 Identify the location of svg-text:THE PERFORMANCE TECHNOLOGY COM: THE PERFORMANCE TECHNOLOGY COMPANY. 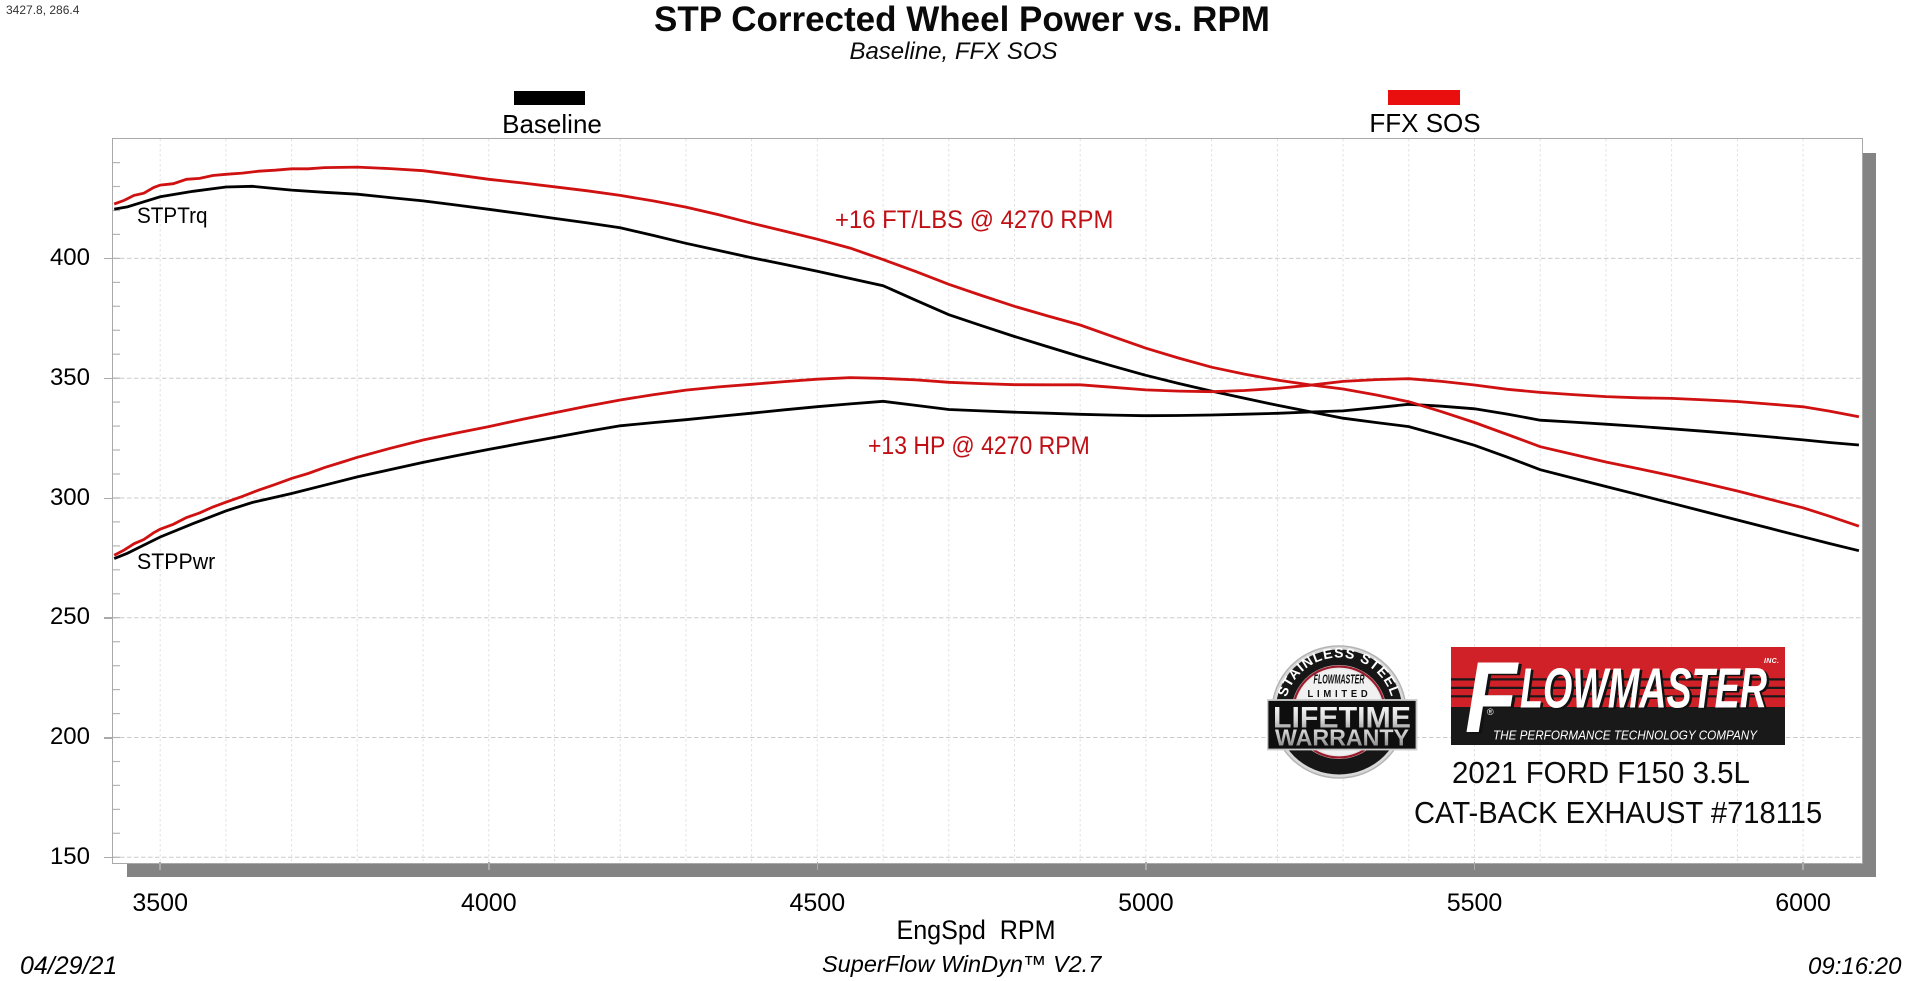
(1625, 735).